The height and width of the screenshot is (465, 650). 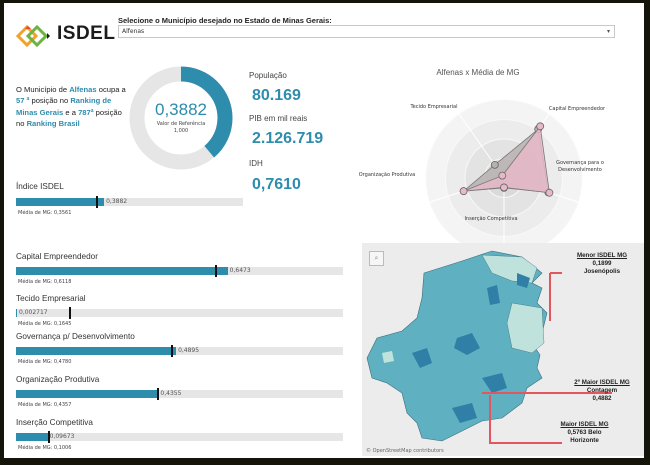 I want to click on indicator-bar-average: Média de MG: 0,6118, so click(x=45, y=282).